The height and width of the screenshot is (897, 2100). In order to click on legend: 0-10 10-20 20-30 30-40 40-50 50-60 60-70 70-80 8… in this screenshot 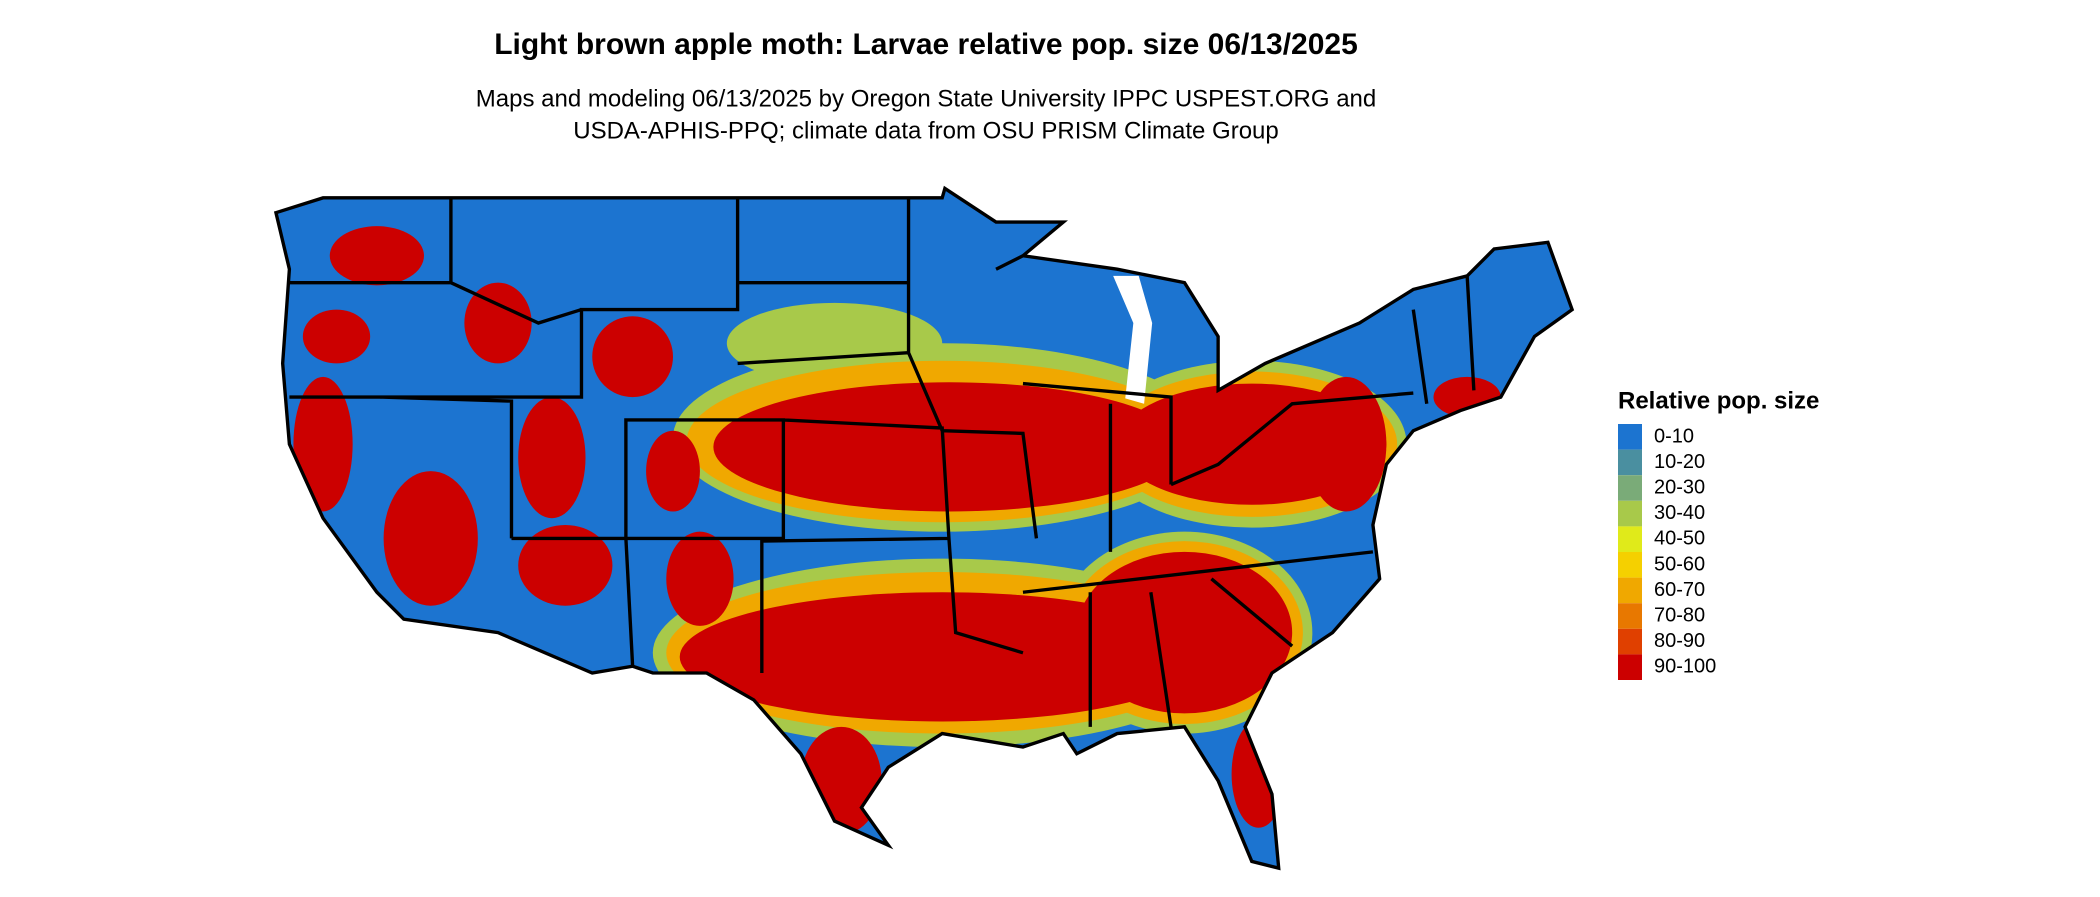, I will do `click(1667, 552)`.